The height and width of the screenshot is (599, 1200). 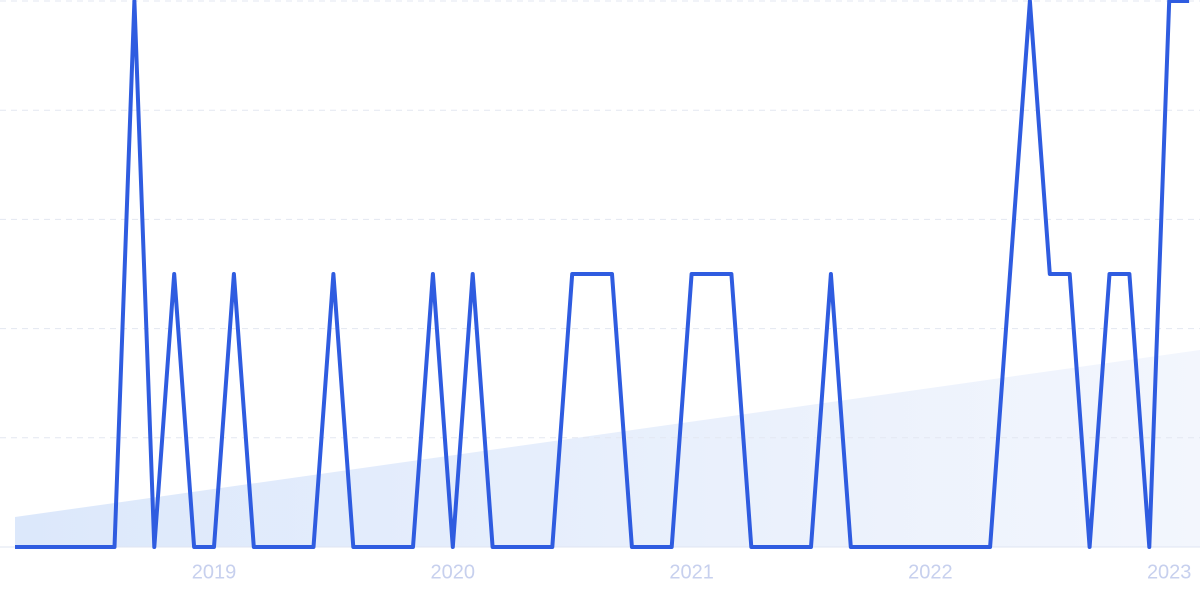 I want to click on x-tick-label: 2019, so click(x=214, y=572).